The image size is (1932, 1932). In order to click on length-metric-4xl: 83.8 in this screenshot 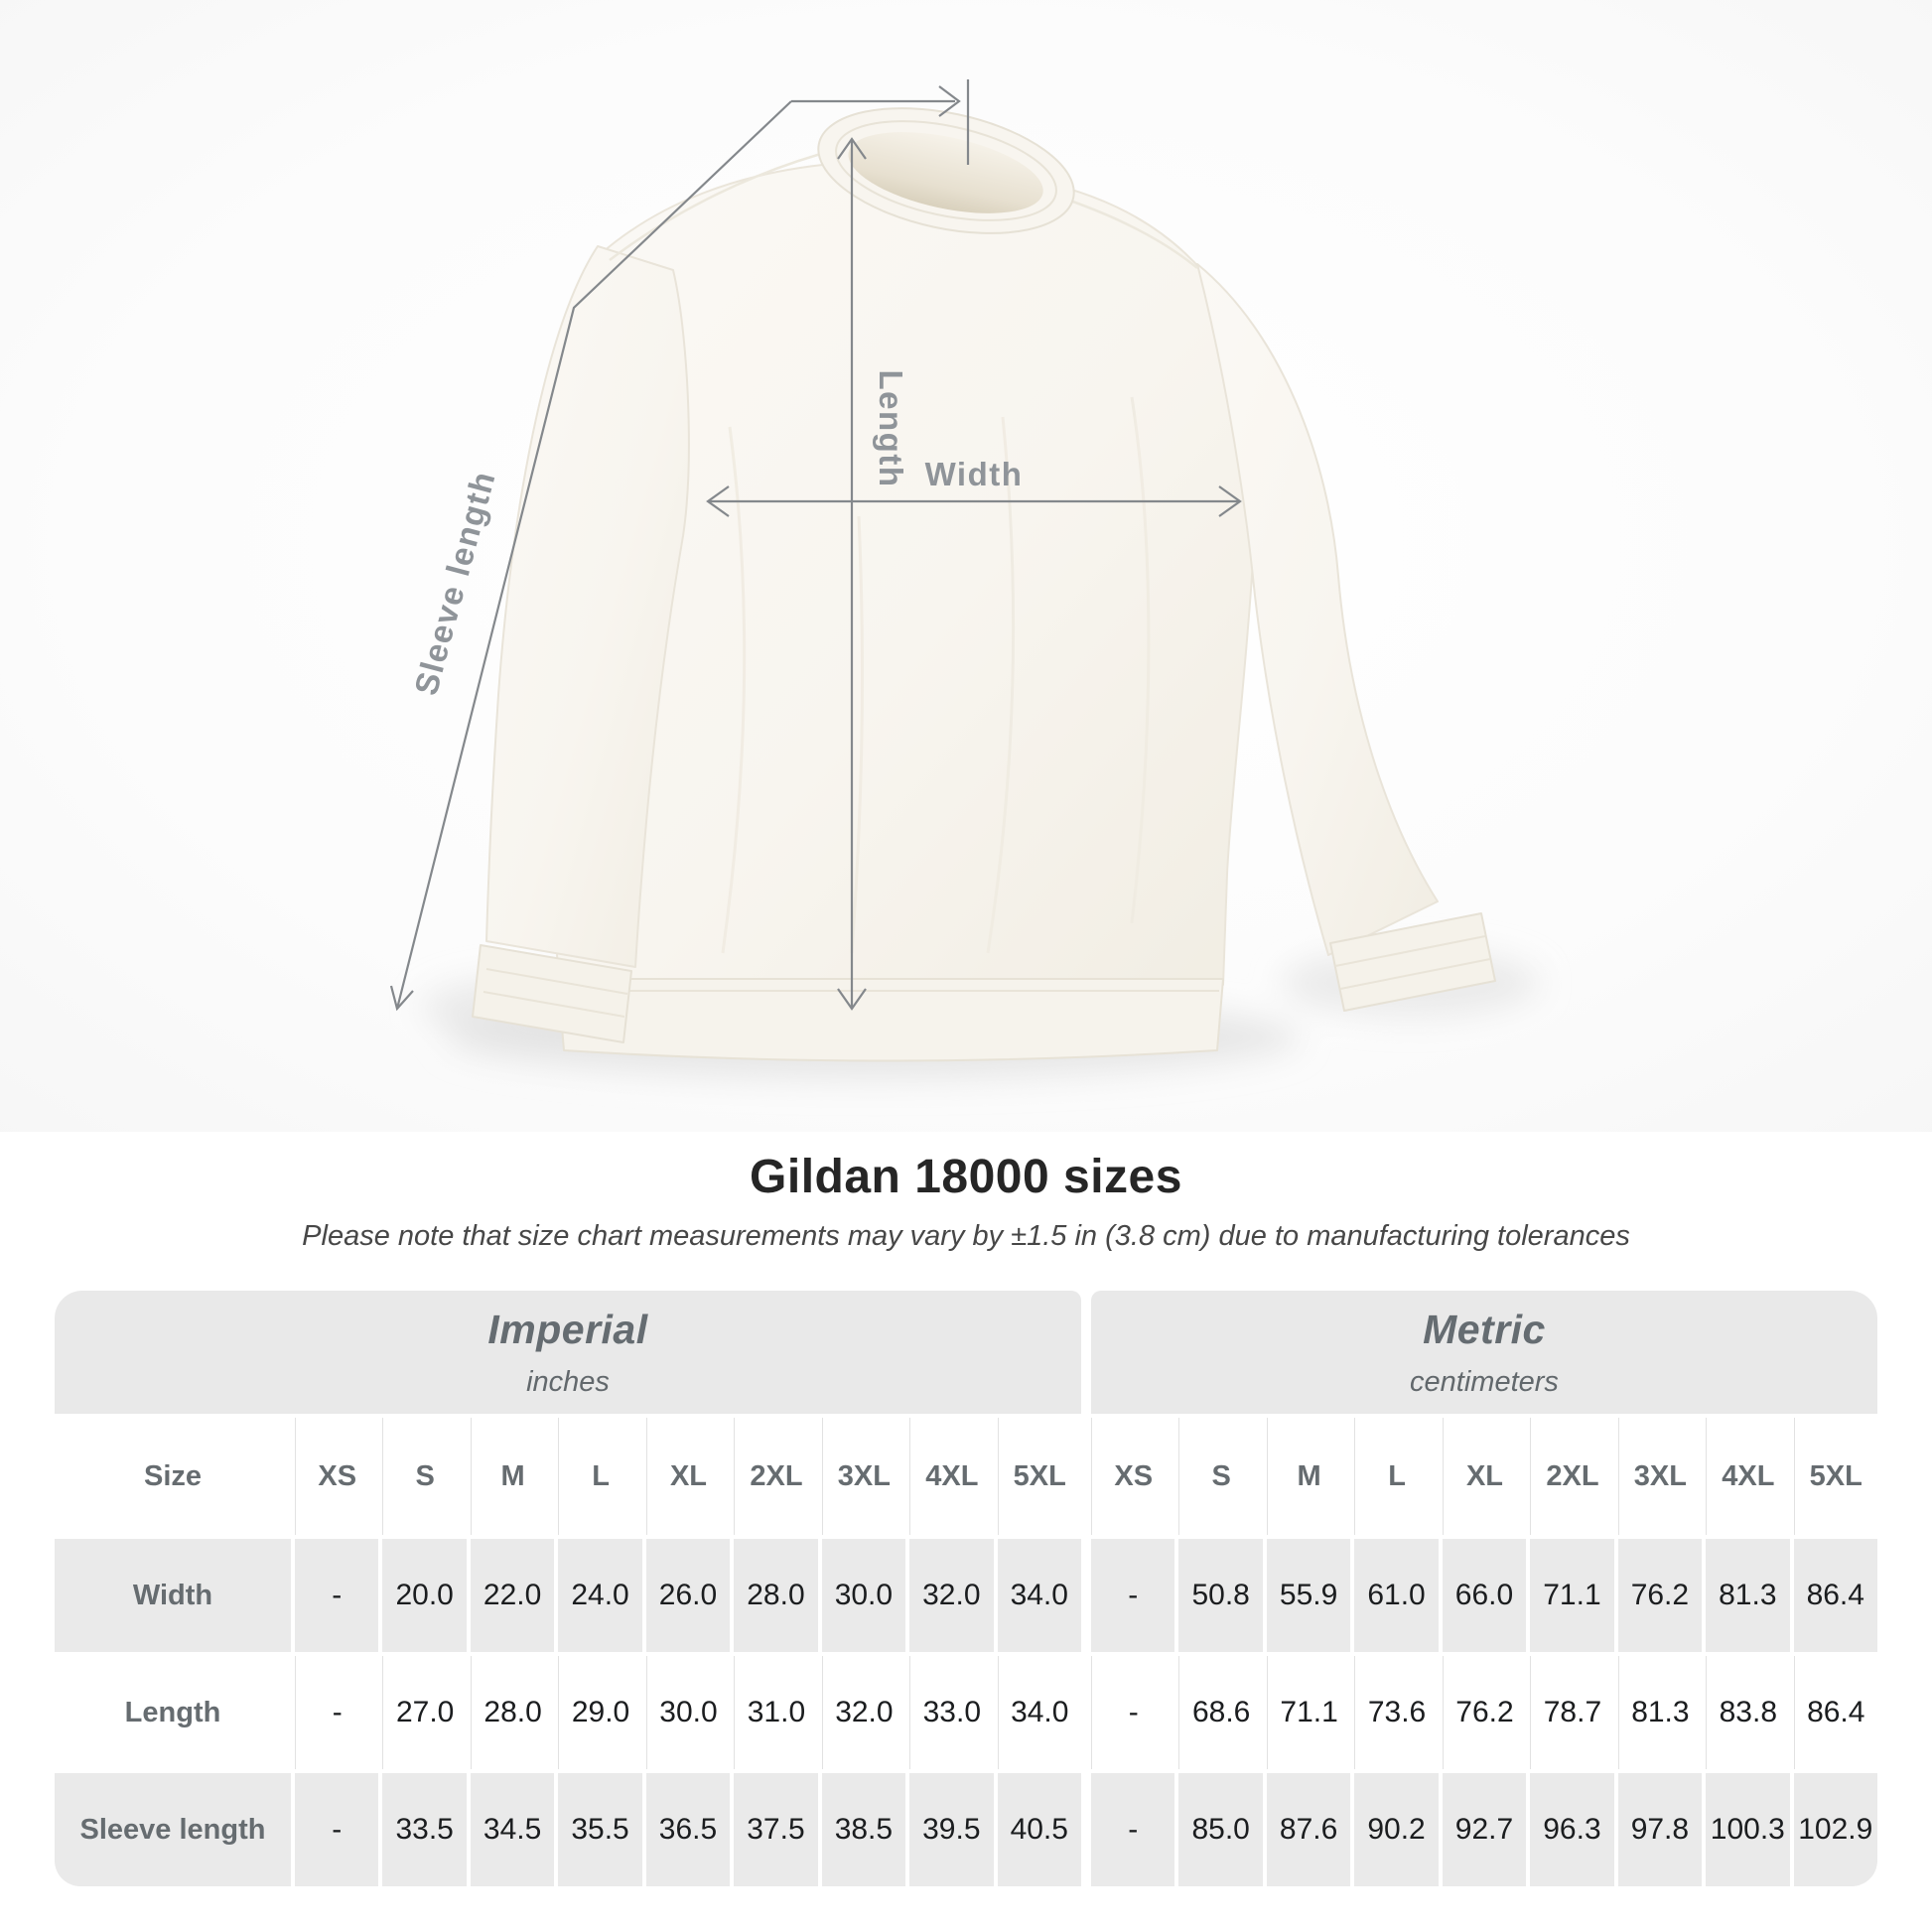, I will do `click(1748, 1713)`.